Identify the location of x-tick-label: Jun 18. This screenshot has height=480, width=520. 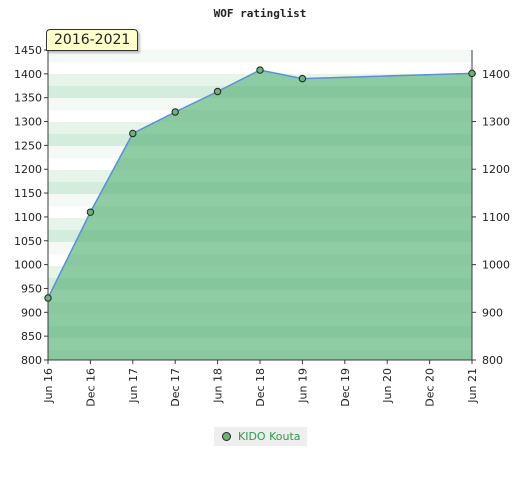
(218, 386).